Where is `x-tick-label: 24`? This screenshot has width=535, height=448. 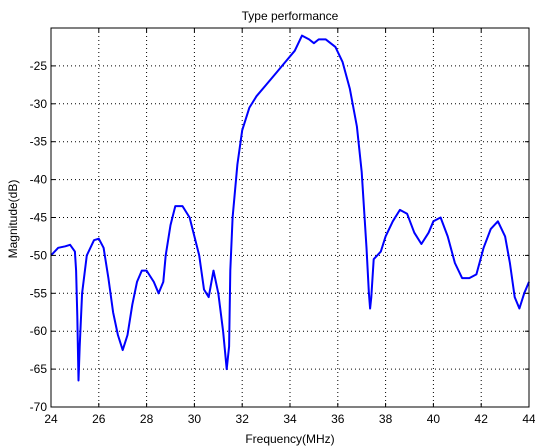 x-tick-label: 24 is located at coordinates (51, 419).